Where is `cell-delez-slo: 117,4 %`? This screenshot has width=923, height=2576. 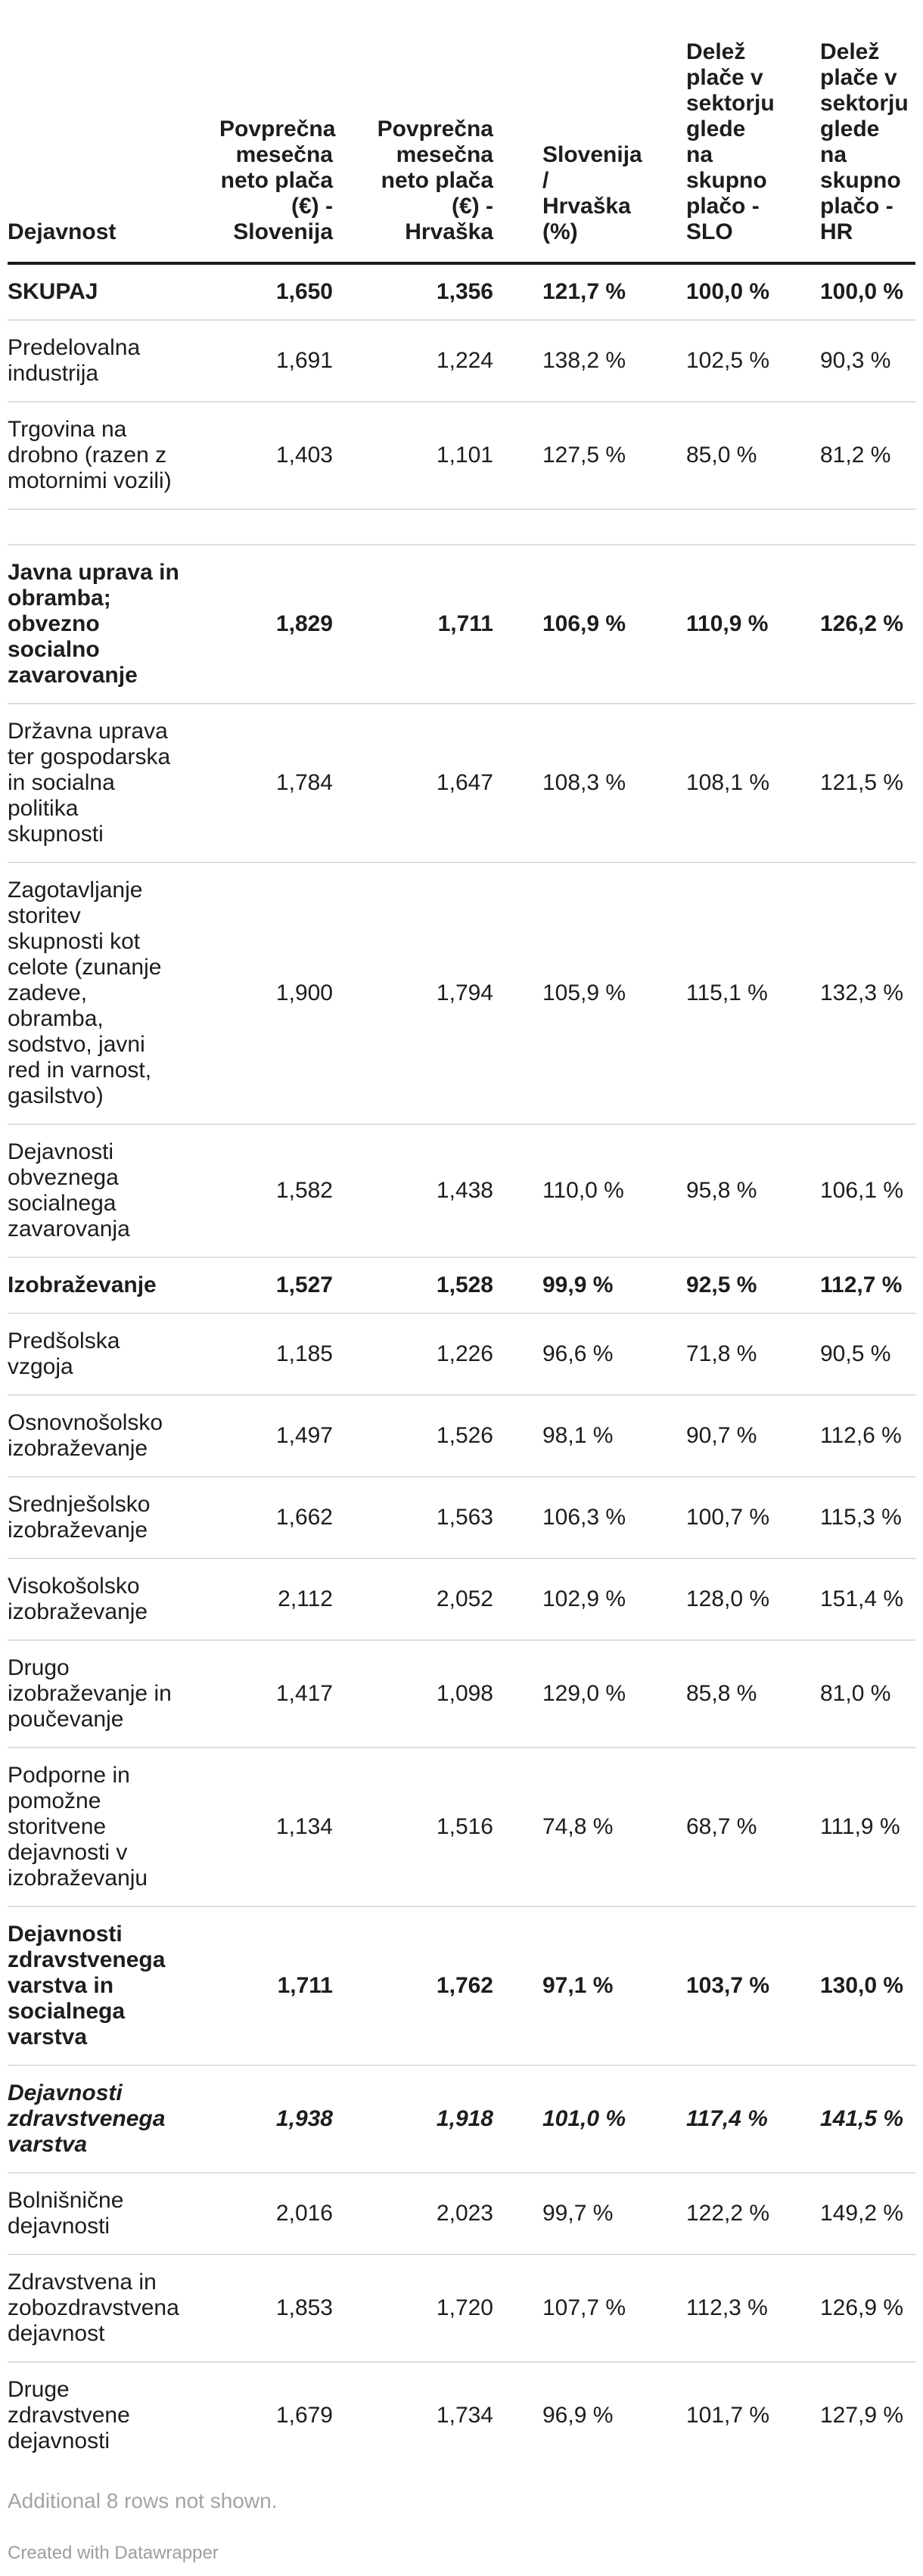 cell-delez-slo: 117,4 % is located at coordinates (727, 2118).